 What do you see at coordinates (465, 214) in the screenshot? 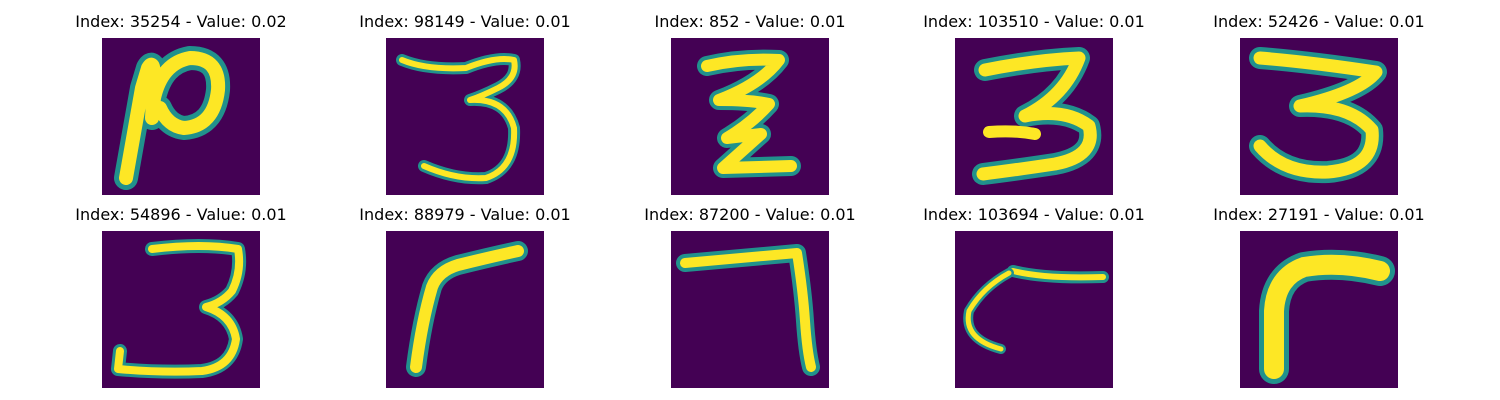
I see `panel-title: Index: 88979 - Value: 0.01` at bounding box center [465, 214].